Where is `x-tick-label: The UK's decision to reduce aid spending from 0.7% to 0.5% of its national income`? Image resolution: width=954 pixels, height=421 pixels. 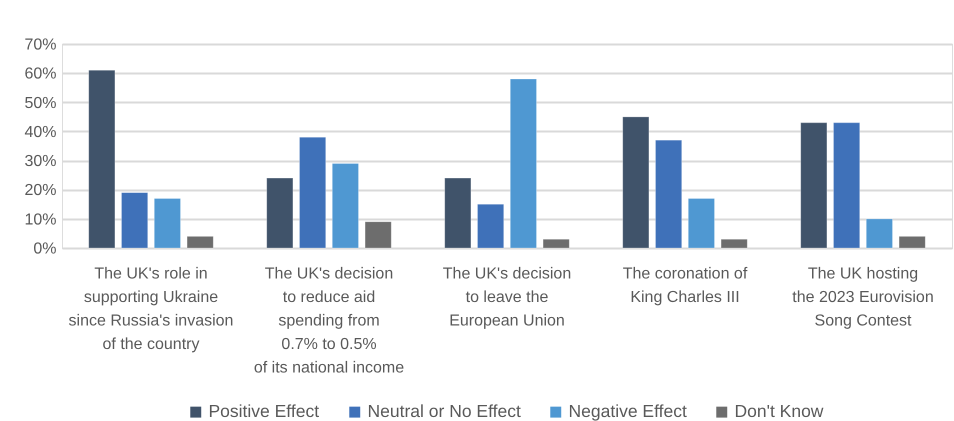 x-tick-label: The UK's decision to reduce aid spending from 0.7% to 0.5% of its national income is located at coordinates (329, 321).